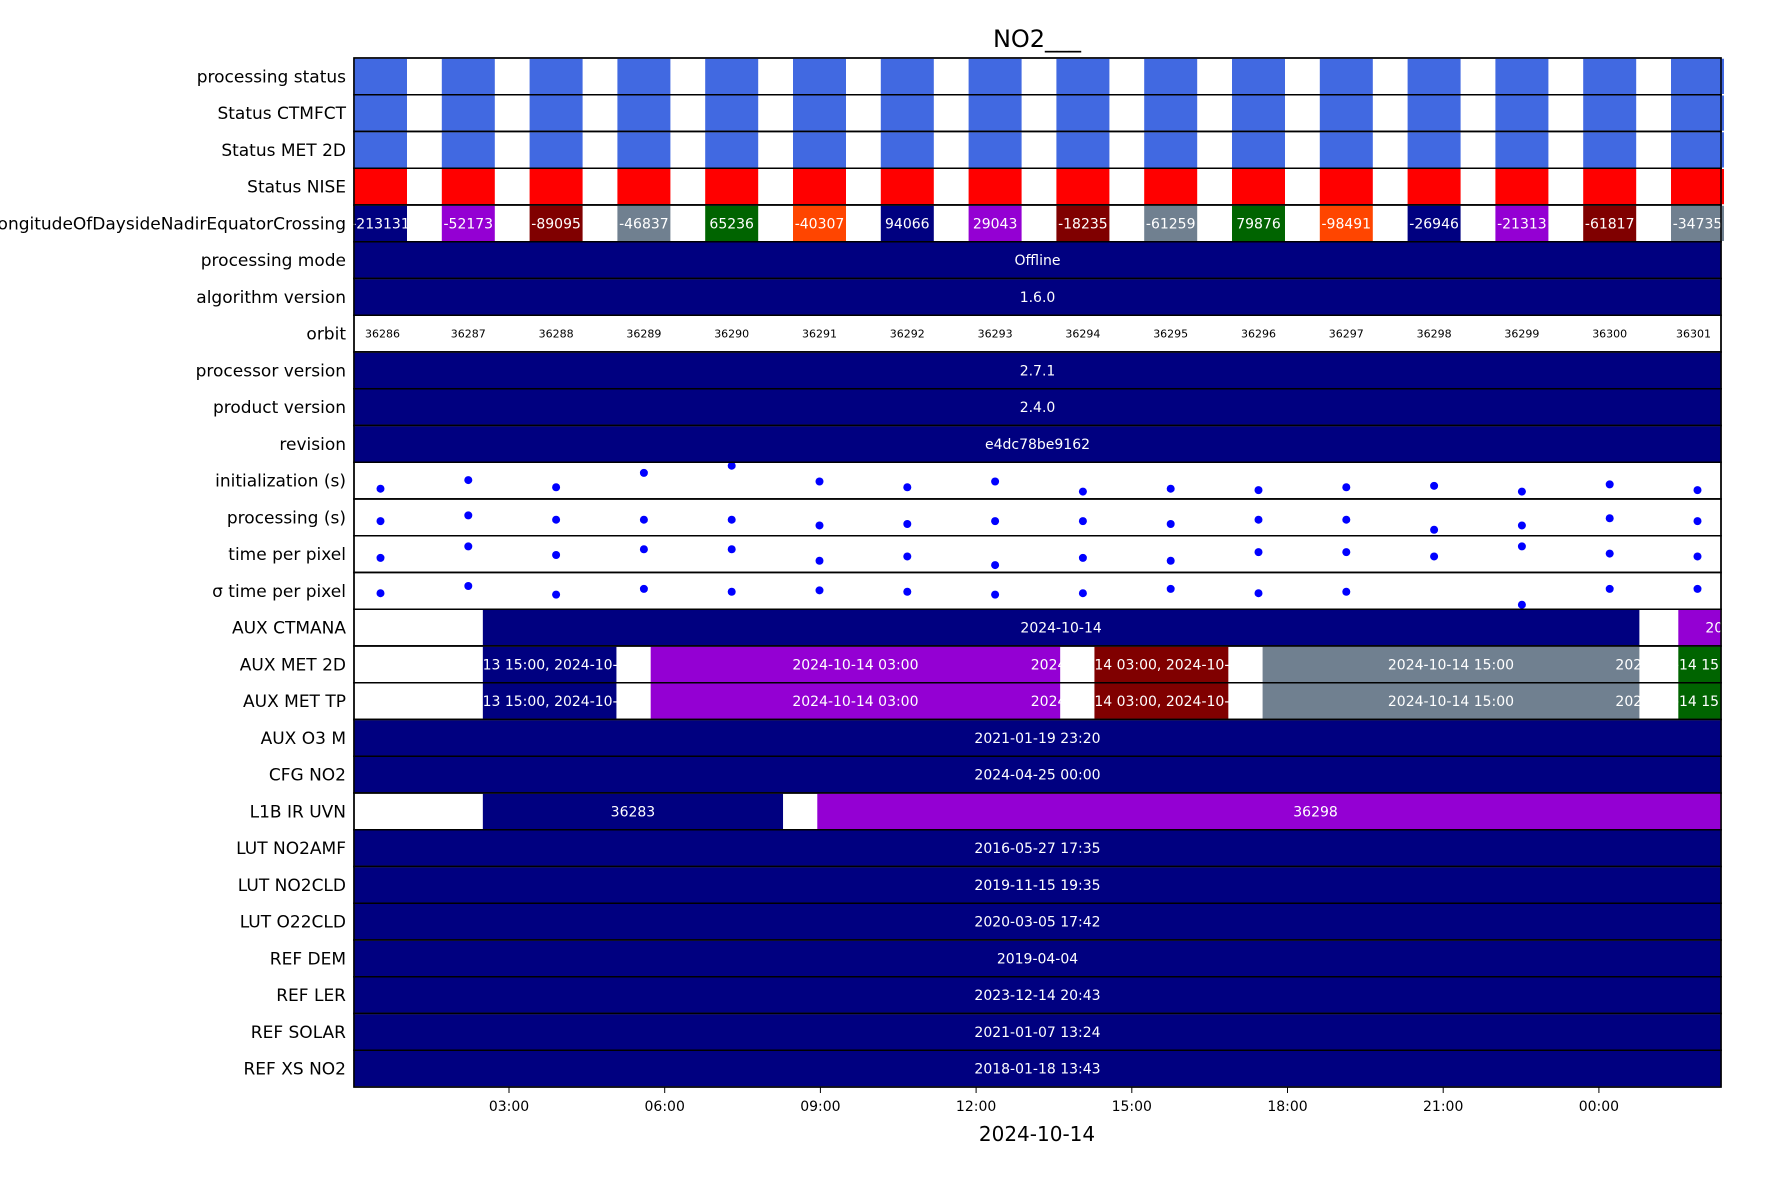  Describe the element at coordinates (819, 334) in the screenshot. I see `orbit-number: 36291` at that location.